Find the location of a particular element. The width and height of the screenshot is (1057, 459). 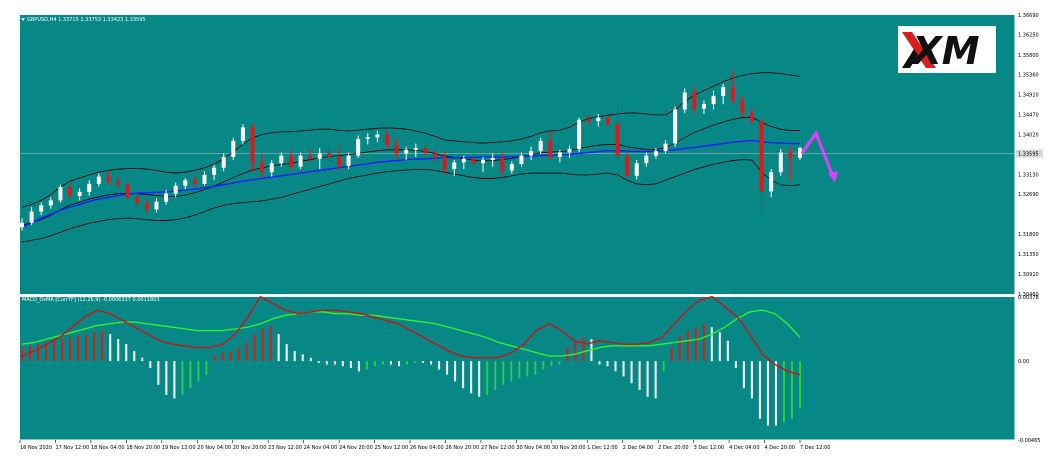

price-tick-label: 1.32690 is located at coordinates (1028, 195).